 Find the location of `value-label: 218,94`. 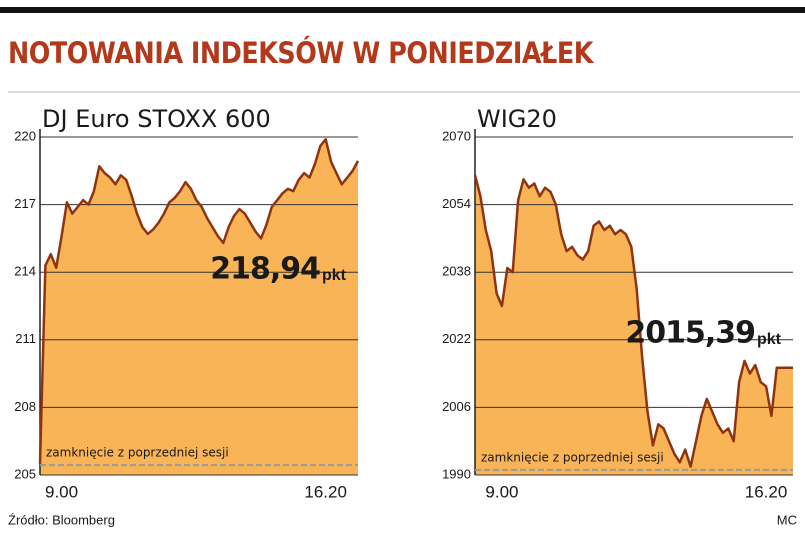

value-label: 218,94 is located at coordinates (265, 269).